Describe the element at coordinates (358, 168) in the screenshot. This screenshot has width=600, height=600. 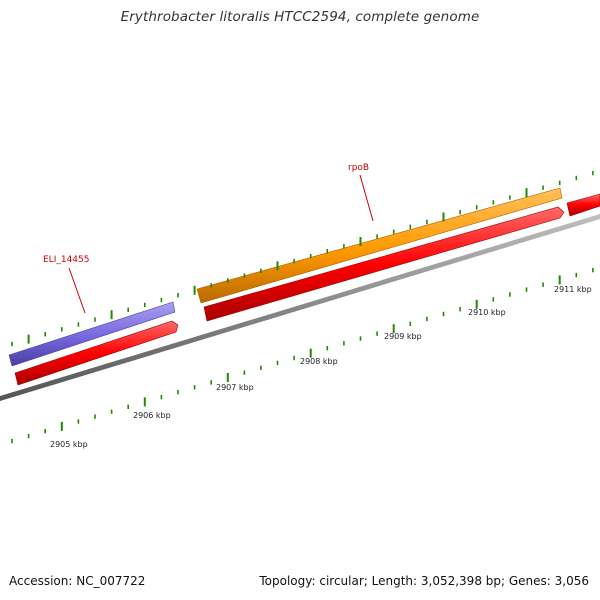
I see `gene-label-rpoB: rpoB` at that location.